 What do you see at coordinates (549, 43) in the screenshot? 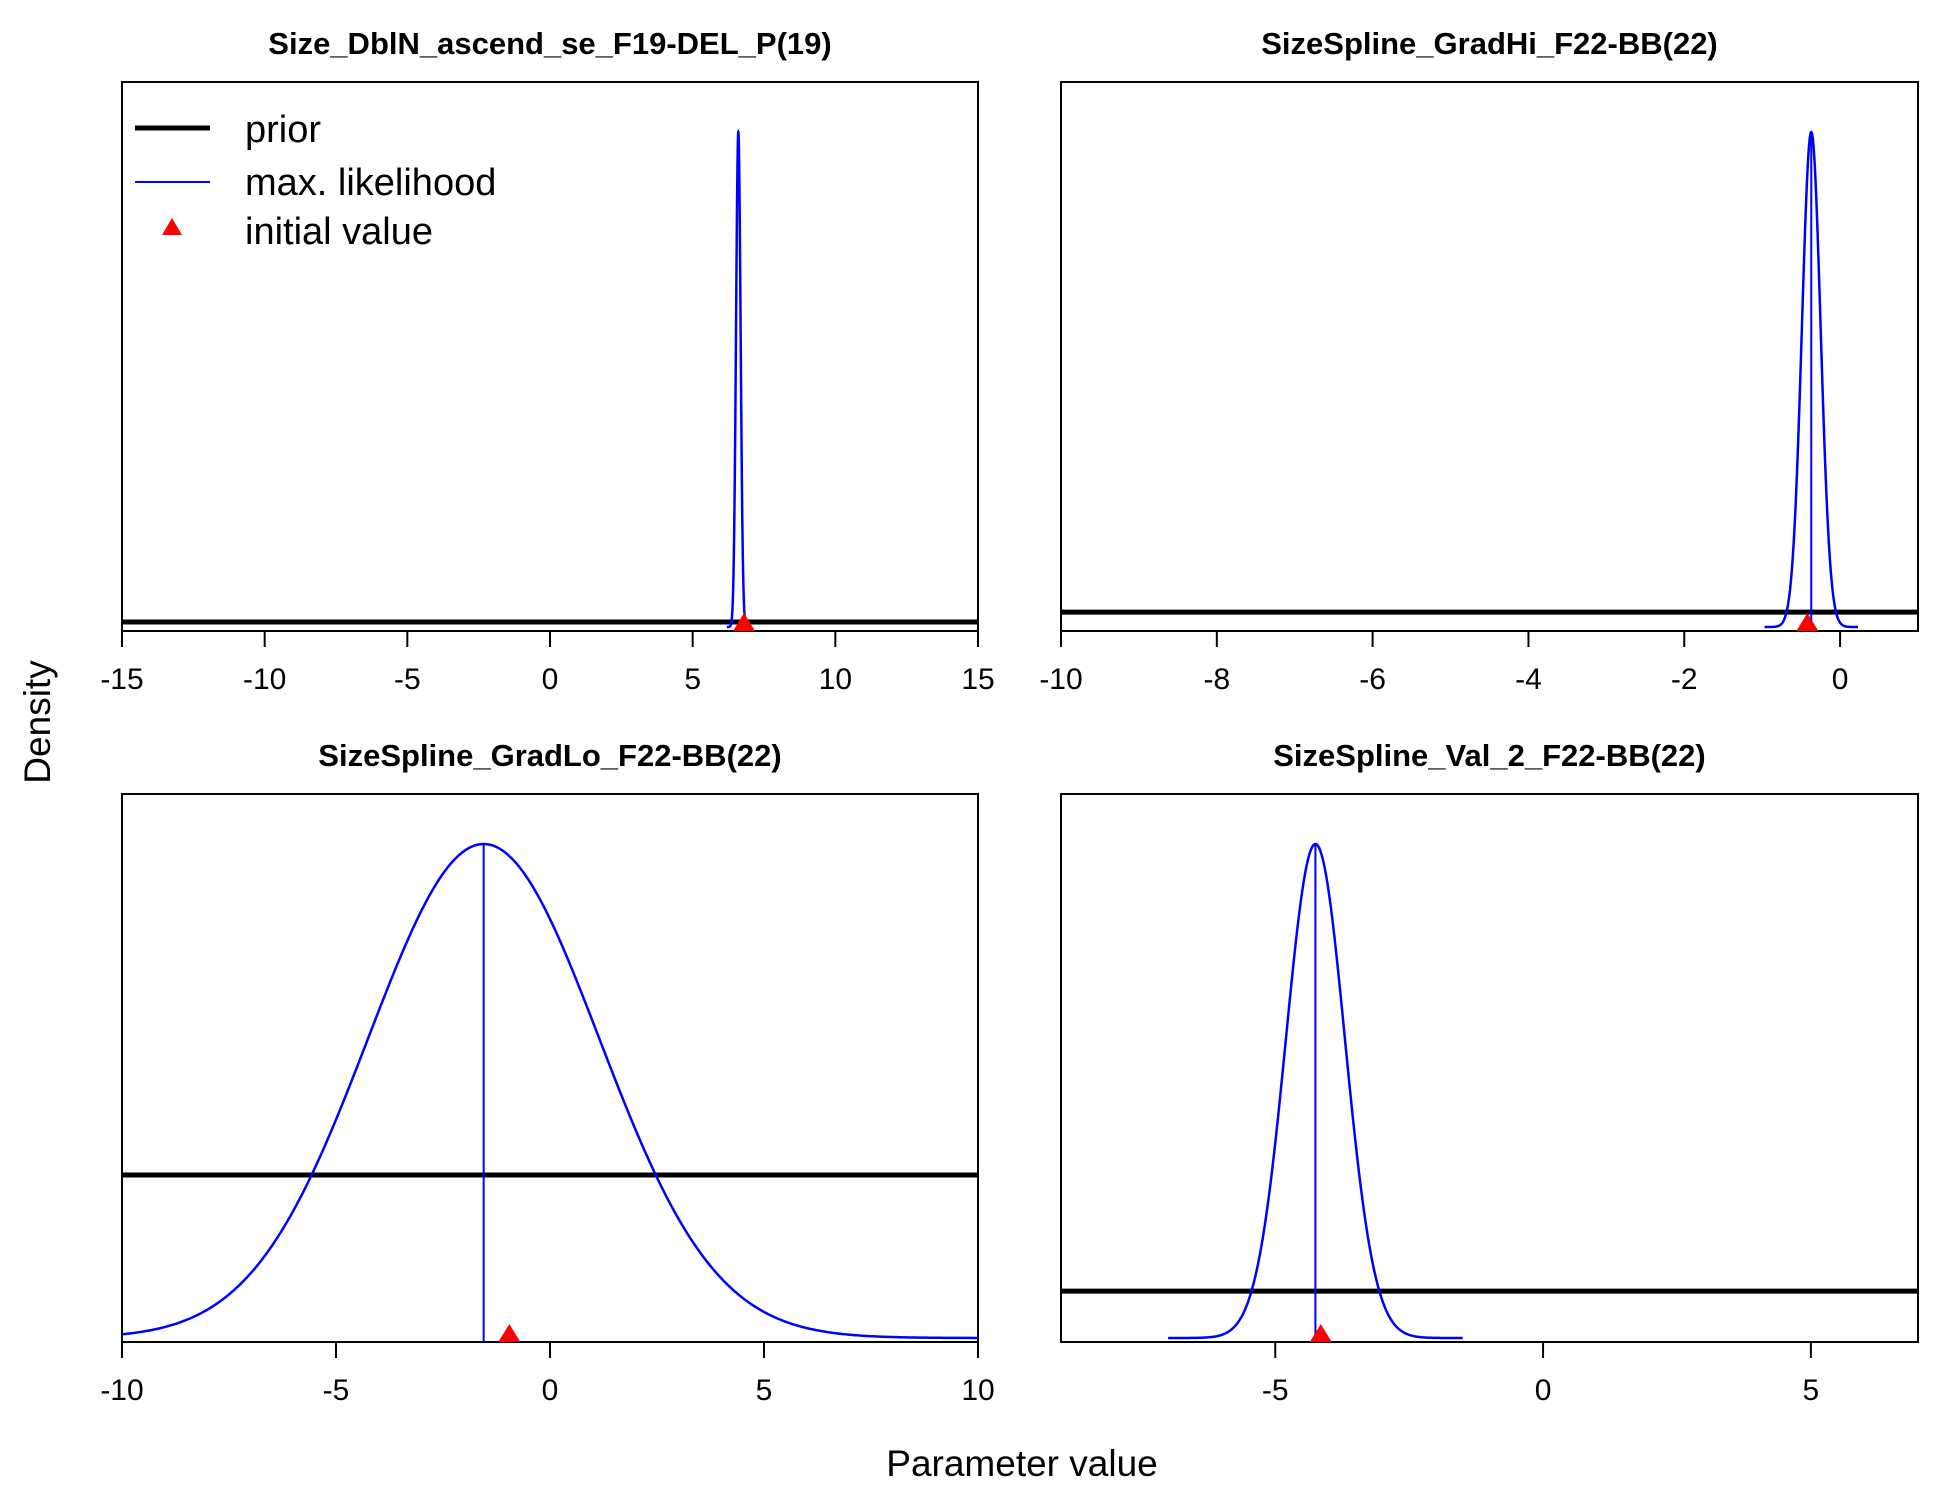
I see `panel-title: Size_DblN_ascend_se_F19-DEL_P(19)` at bounding box center [549, 43].